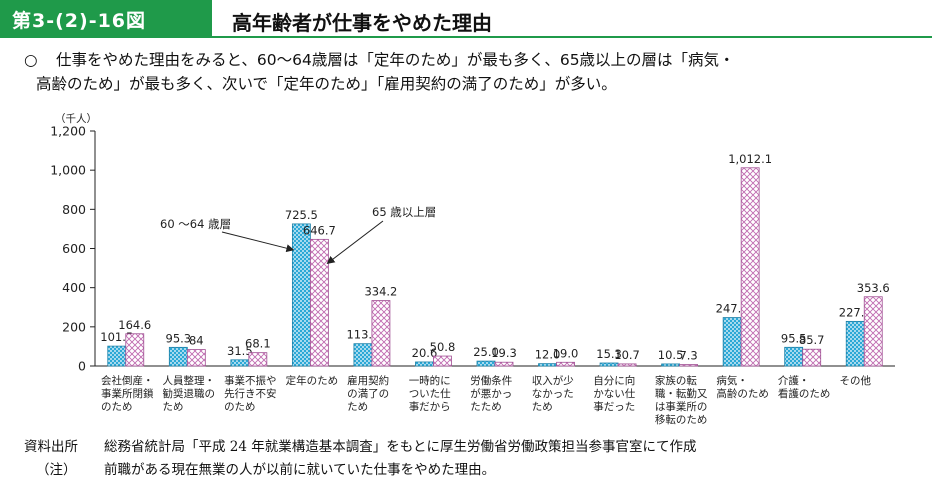  I want to click on data-label: 84, so click(196, 341).